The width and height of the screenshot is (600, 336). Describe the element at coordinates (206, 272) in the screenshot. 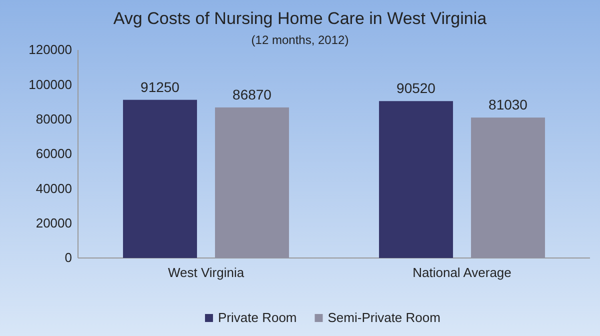

I see `x-tick-label: West Virginia` at that location.